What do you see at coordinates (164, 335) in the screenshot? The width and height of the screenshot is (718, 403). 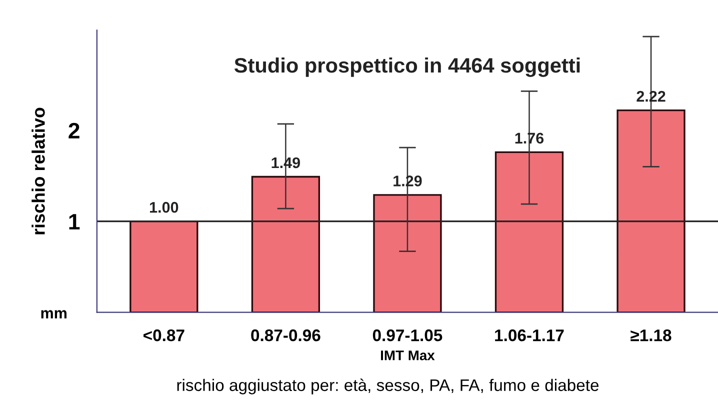 I see `x-tick-label: <0.87` at bounding box center [164, 335].